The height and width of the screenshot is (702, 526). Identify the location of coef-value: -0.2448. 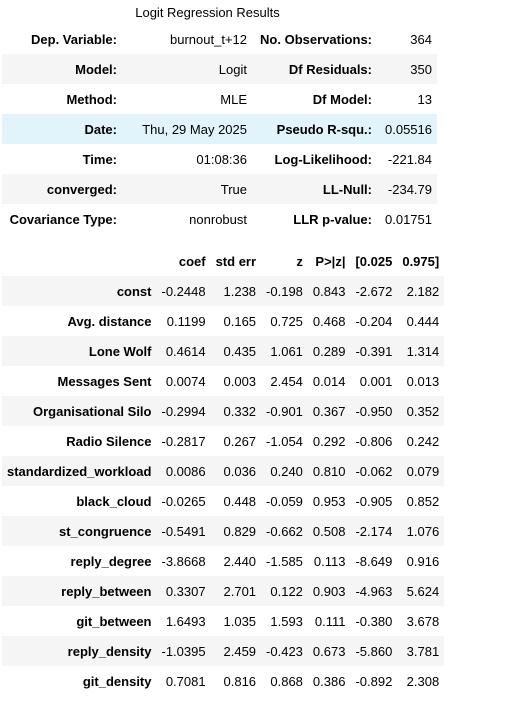
(183, 291).